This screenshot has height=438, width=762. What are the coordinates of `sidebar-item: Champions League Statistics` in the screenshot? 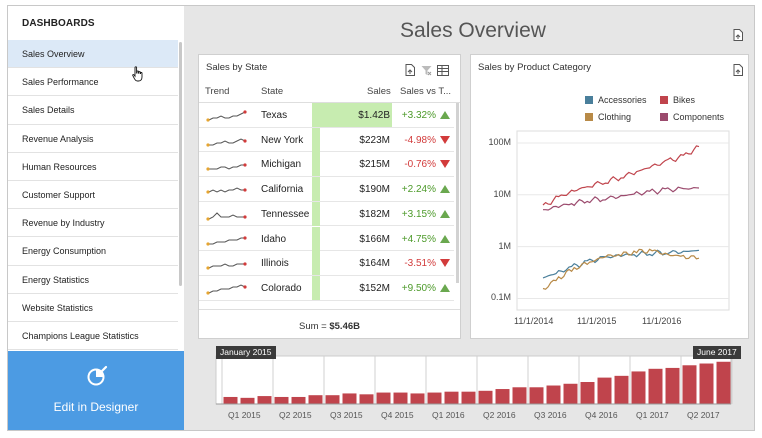 It's located at (93, 336).